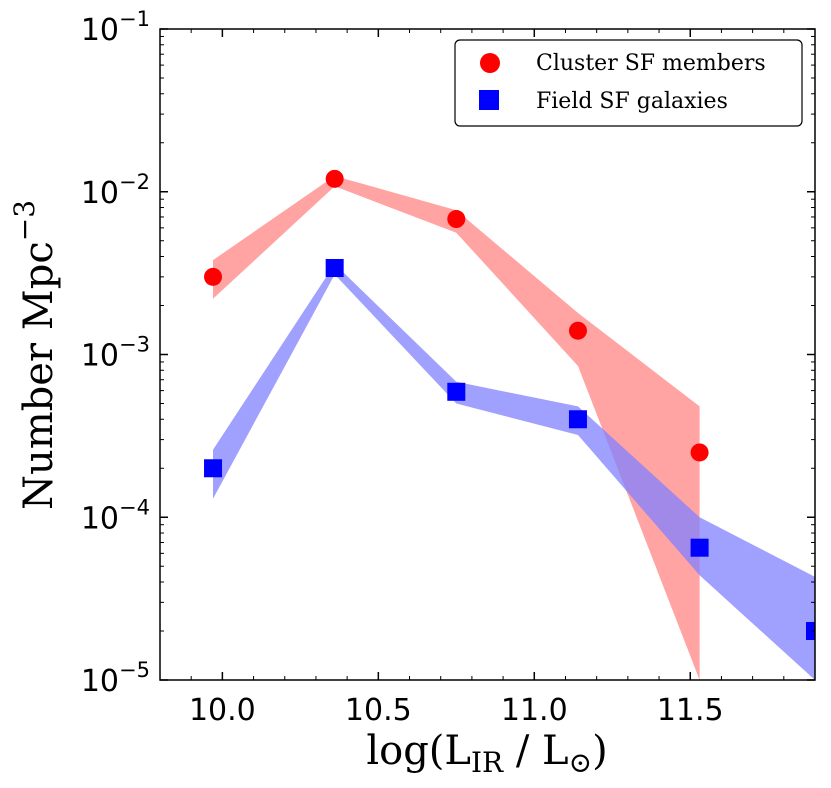 This screenshot has height=788, width=831. Describe the element at coordinates (222, 710) in the screenshot. I see `x-tick-label: 10.0` at that location.